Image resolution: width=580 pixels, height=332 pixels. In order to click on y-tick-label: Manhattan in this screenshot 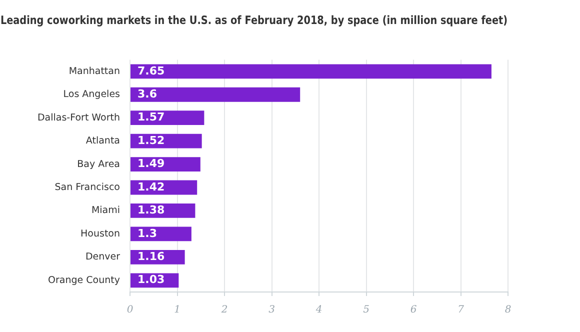, I will do `click(94, 71)`.